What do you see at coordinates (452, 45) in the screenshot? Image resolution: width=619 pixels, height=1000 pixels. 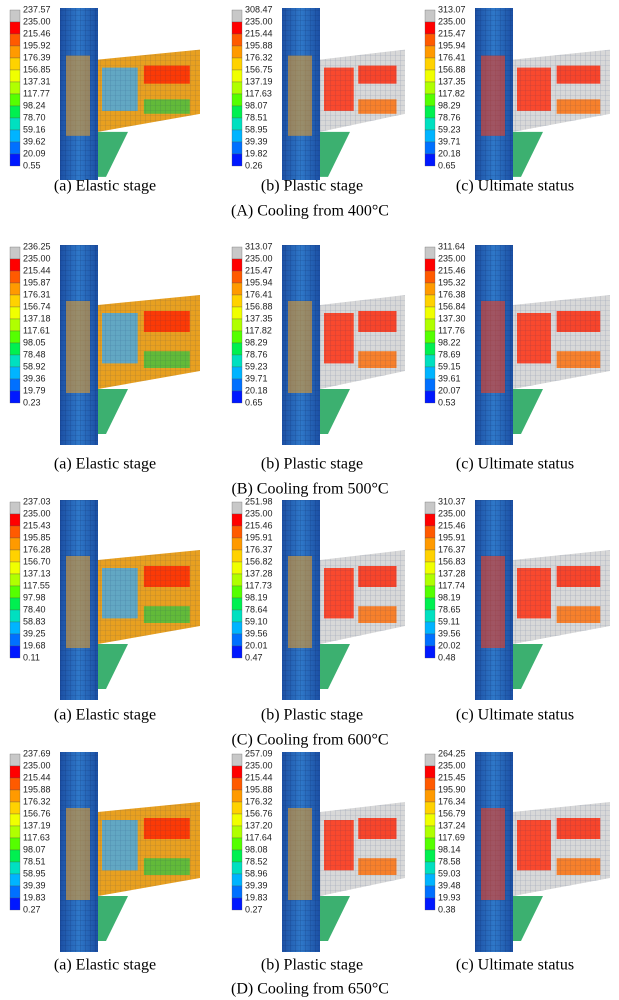 I see `legend-label: 195.94` at bounding box center [452, 45].